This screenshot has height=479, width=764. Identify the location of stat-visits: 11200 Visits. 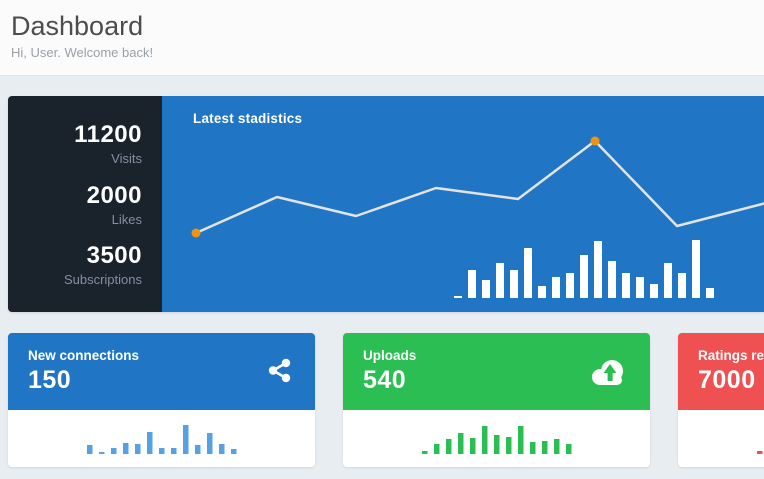
(85, 143).